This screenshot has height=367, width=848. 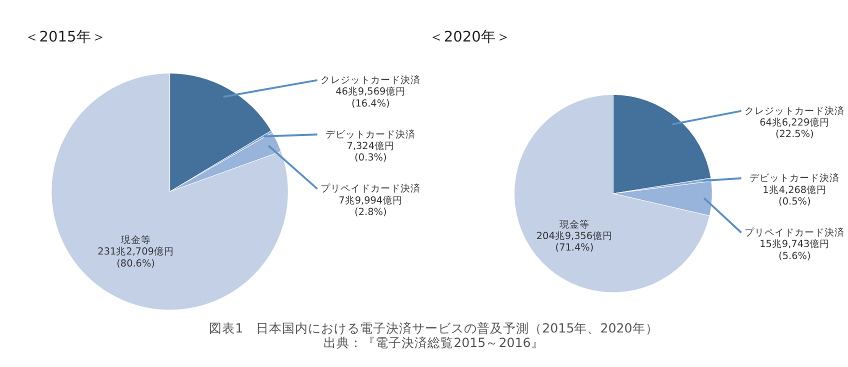 I want to click on data-label: 64兆6,229億円 (22.5%), so click(x=795, y=128).